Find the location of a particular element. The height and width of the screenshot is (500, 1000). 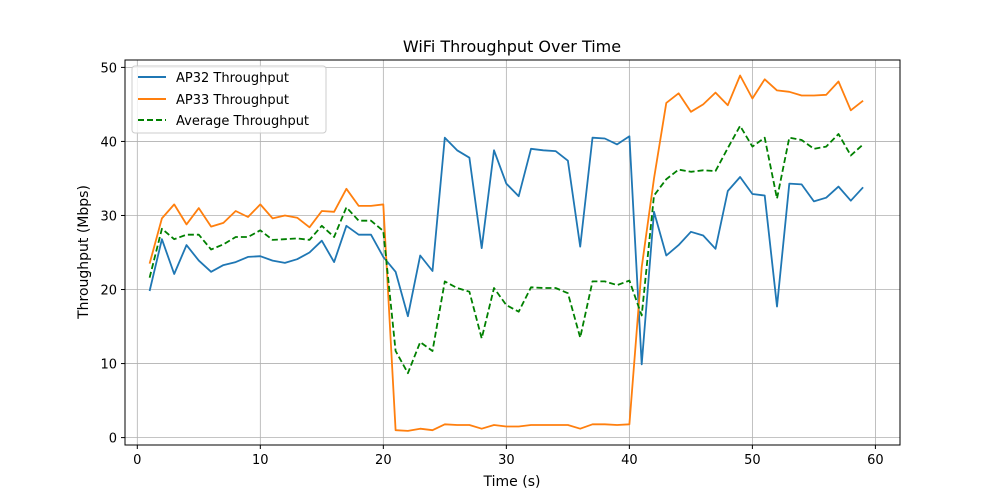

y-tick-label: 20 is located at coordinates (108, 291).